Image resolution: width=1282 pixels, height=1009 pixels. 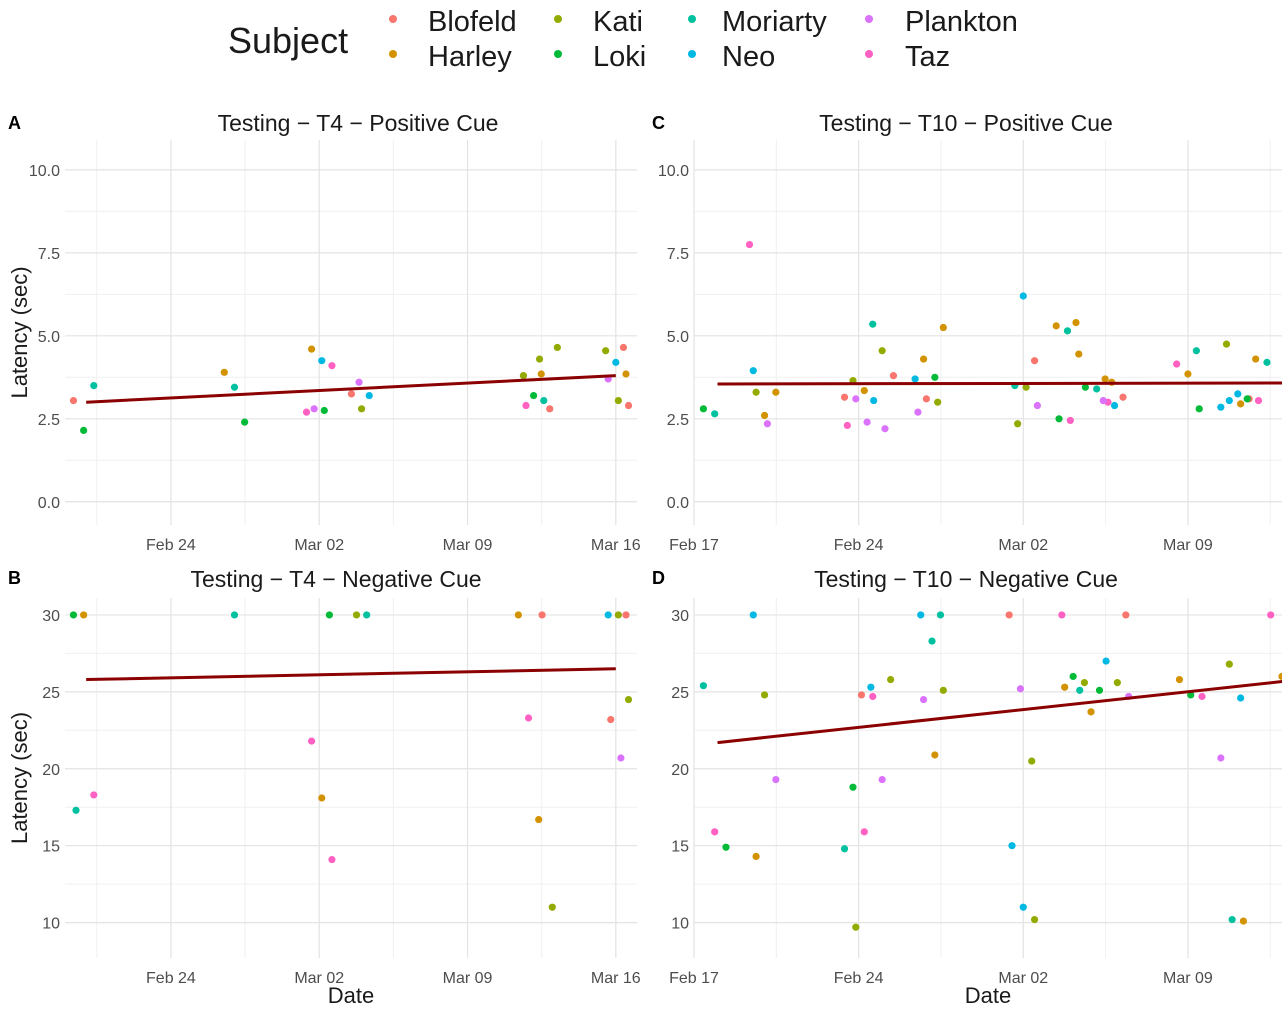 What do you see at coordinates (692, 19) in the screenshot?
I see `legend-swatch-moriarty` at bounding box center [692, 19].